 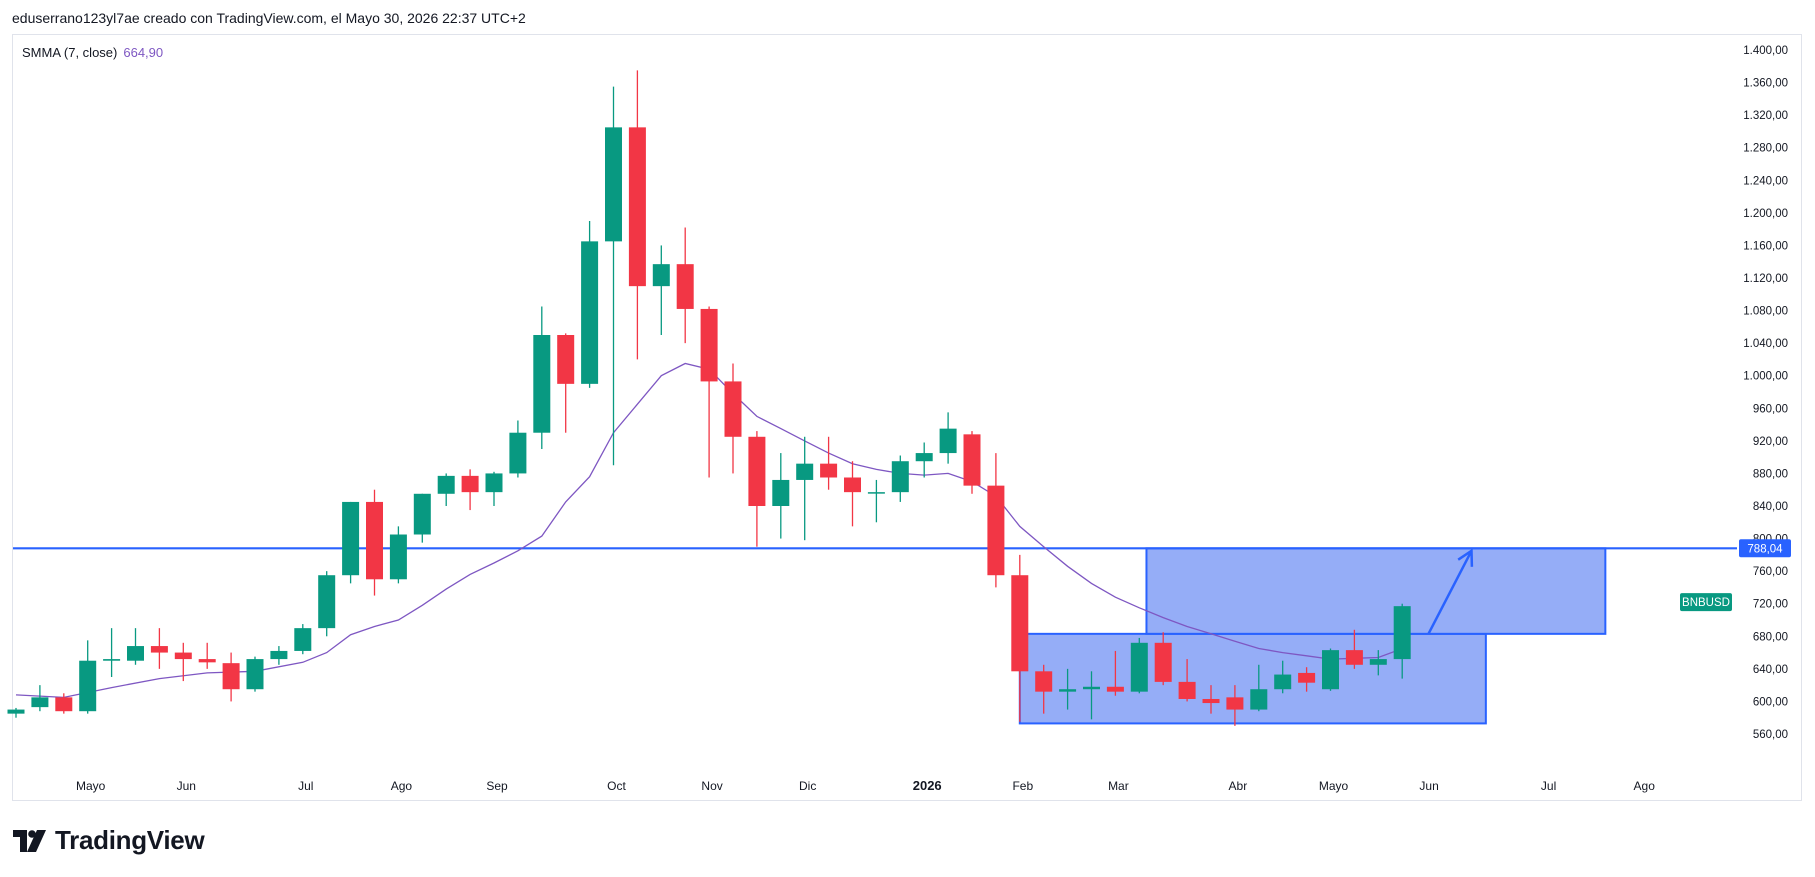 I want to click on x-tick-label: Abr, so click(x=1238, y=786).